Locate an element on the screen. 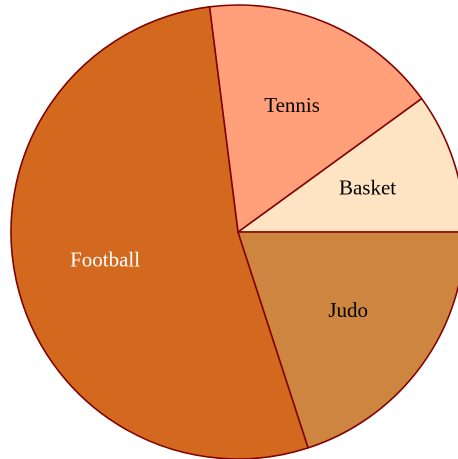 This screenshot has width=458, height=459. slice-label: Tennis is located at coordinates (292, 105).